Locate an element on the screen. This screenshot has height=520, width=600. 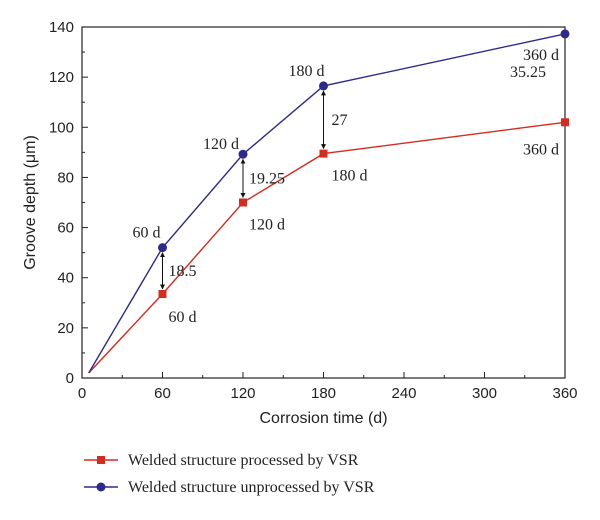
difference-label: 19.25 is located at coordinates (267, 178).